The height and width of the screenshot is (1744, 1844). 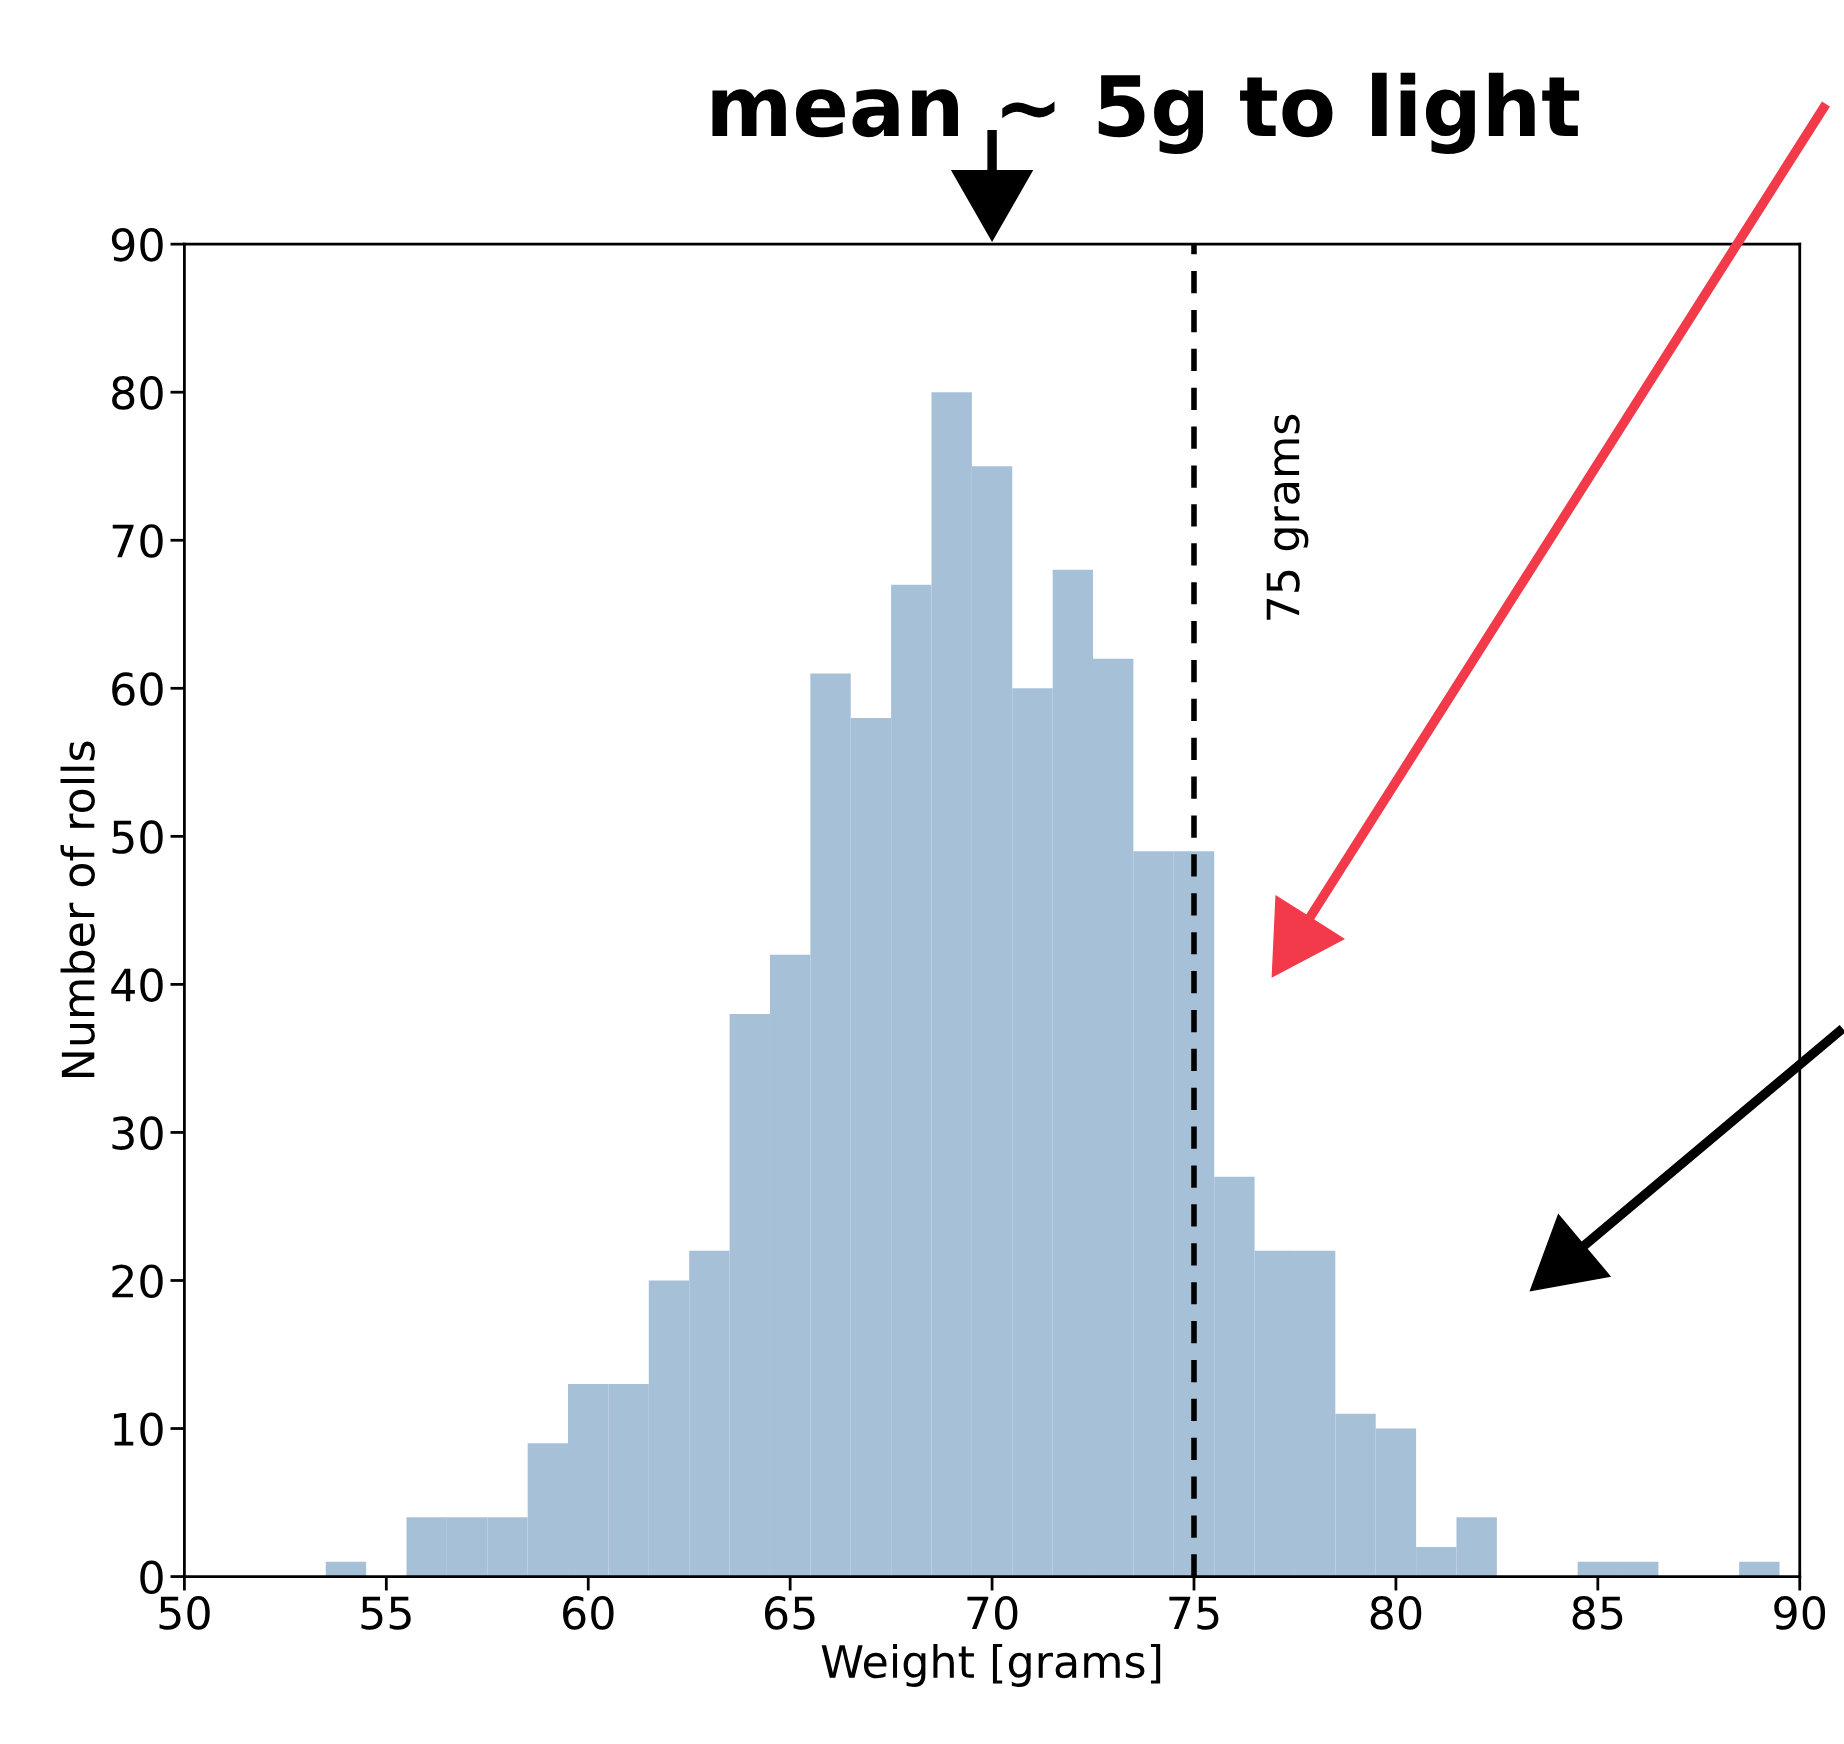 I want to click on x-tick-label: 55, so click(x=386, y=1613).